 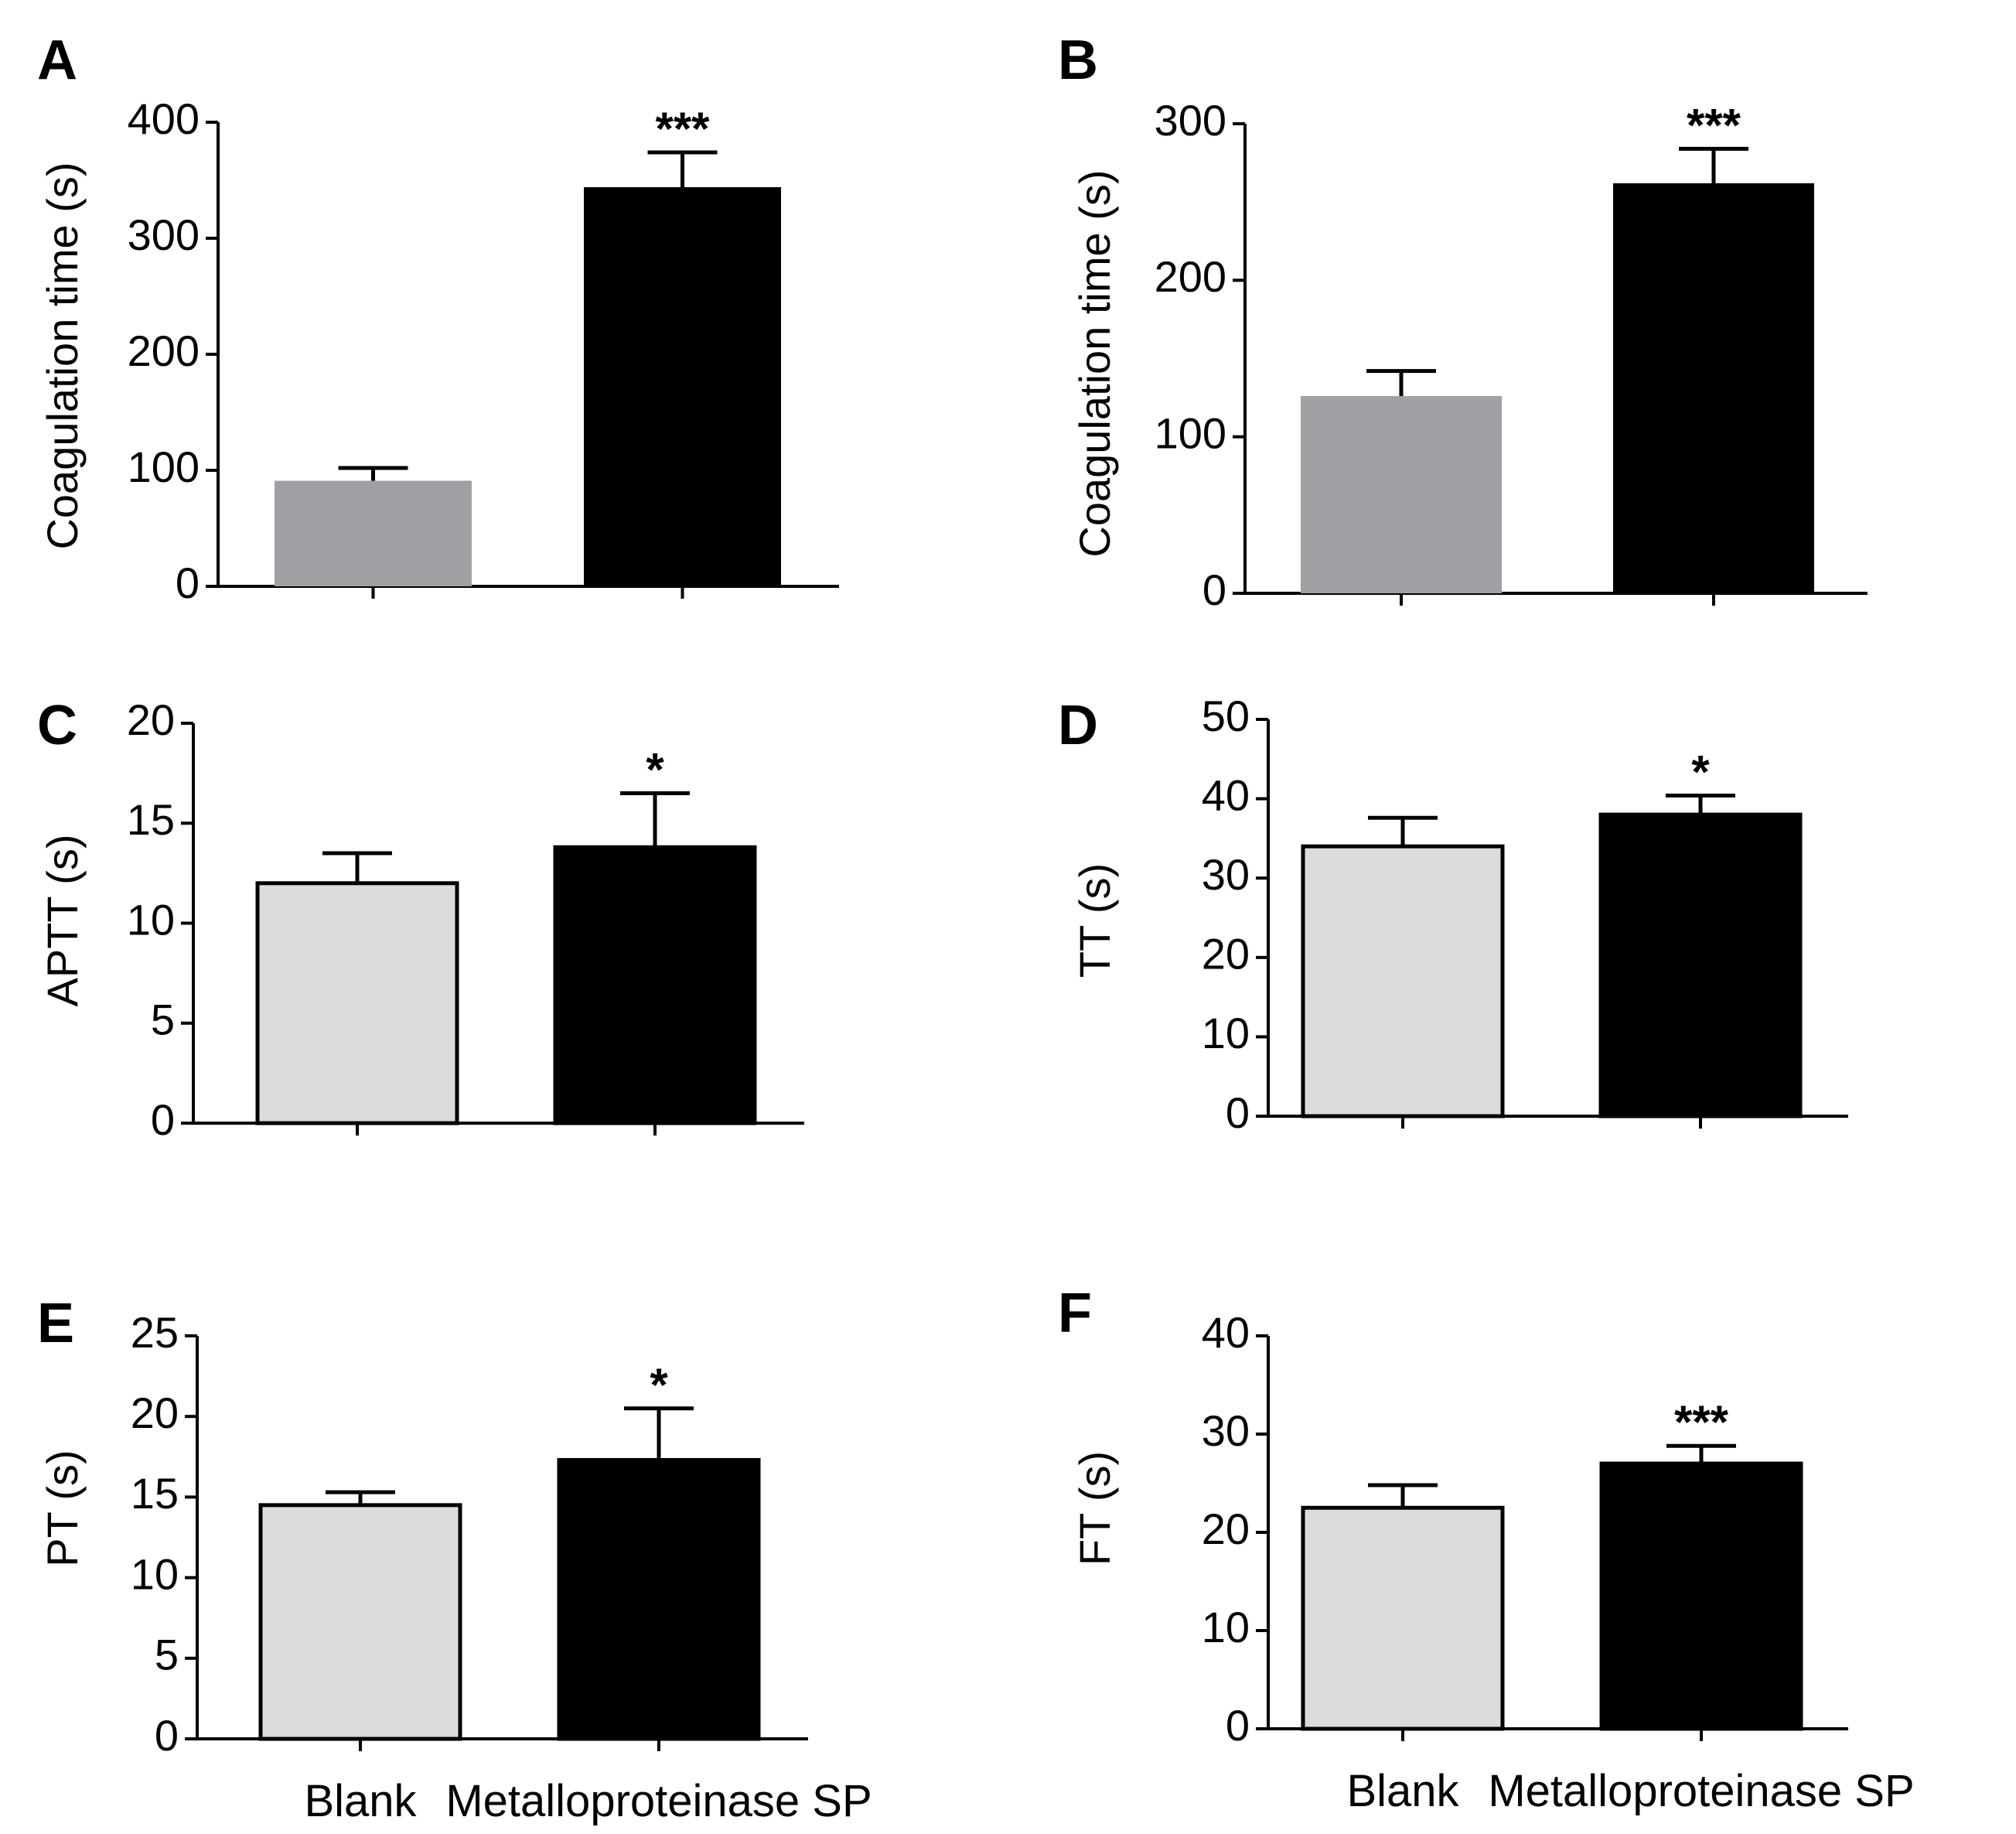 What do you see at coordinates (1094, 1508) in the screenshot?
I see `y-axis-title: FT (s)` at bounding box center [1094, 1508].